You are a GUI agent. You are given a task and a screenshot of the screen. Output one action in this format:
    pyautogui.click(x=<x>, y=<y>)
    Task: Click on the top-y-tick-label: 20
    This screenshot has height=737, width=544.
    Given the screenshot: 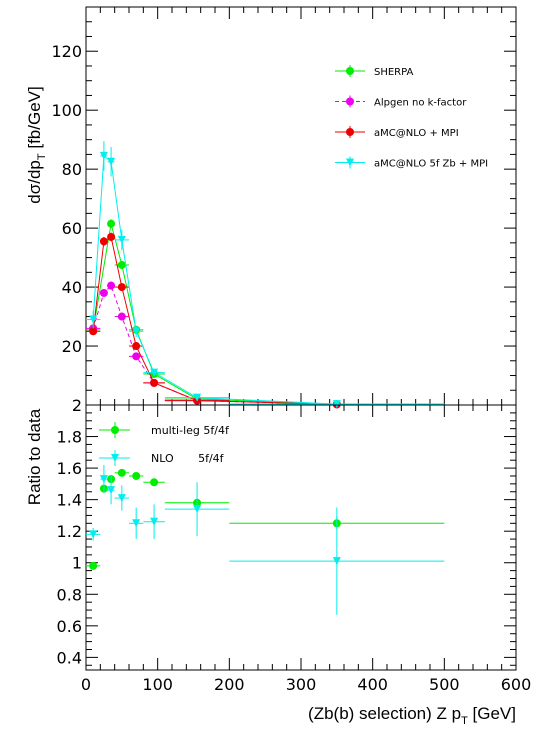 What is the action you would take?
    pyautogui.click(x=72, y=346)
    